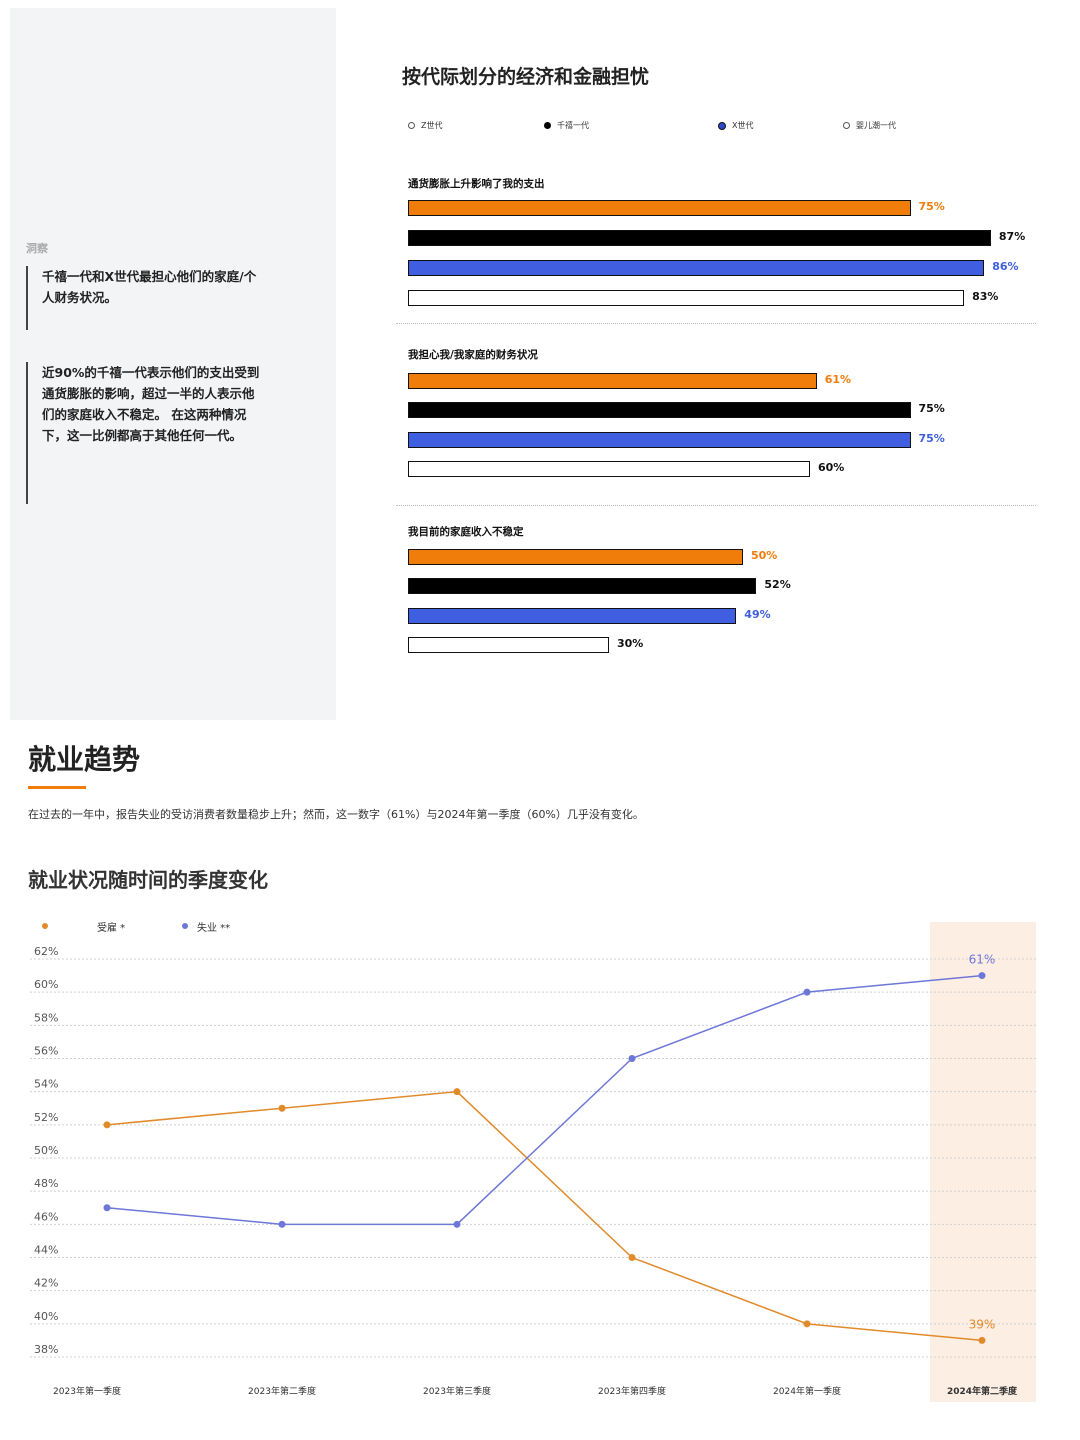  Describe the element at coordinates (526, 77) in the screenshot. I see `bar-chart-title: 按代际划分的经济和金融担忧` at that location.